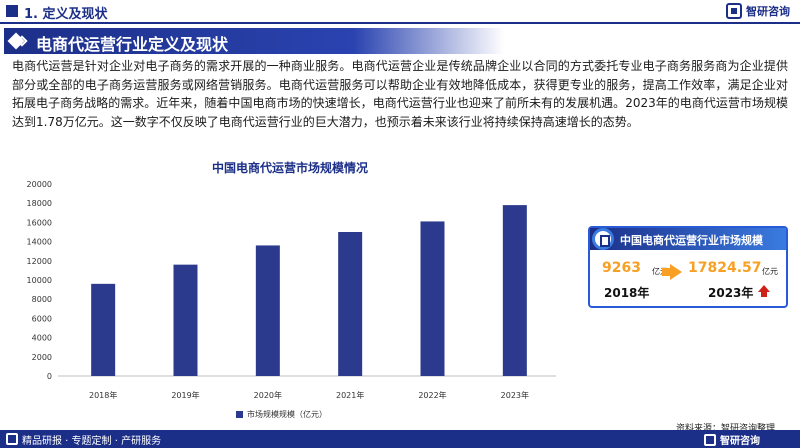 Image resolution: width=800 pixels, height=448 pixels. I want to click on card-to-value: 17824.57, so click(725, 268).